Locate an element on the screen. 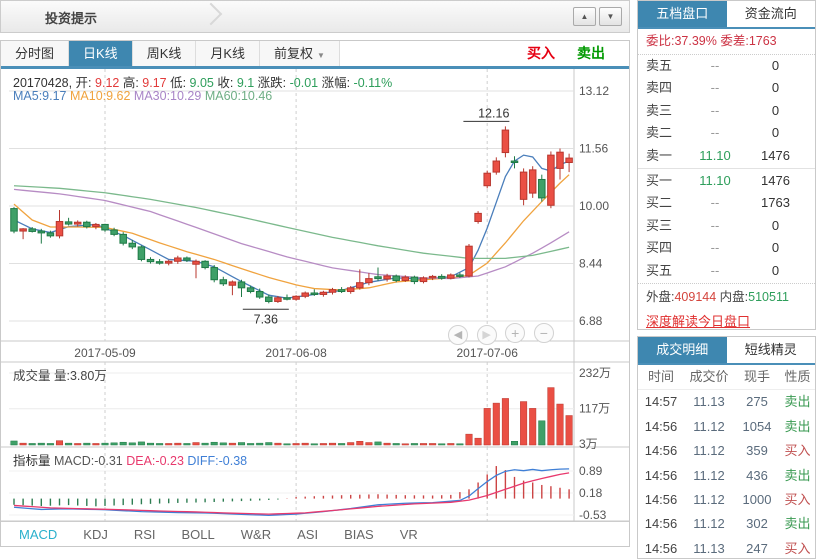 The height and width of the screenshot is (559, 816). trade-cell: 275 is located at coordinates (757, 402).